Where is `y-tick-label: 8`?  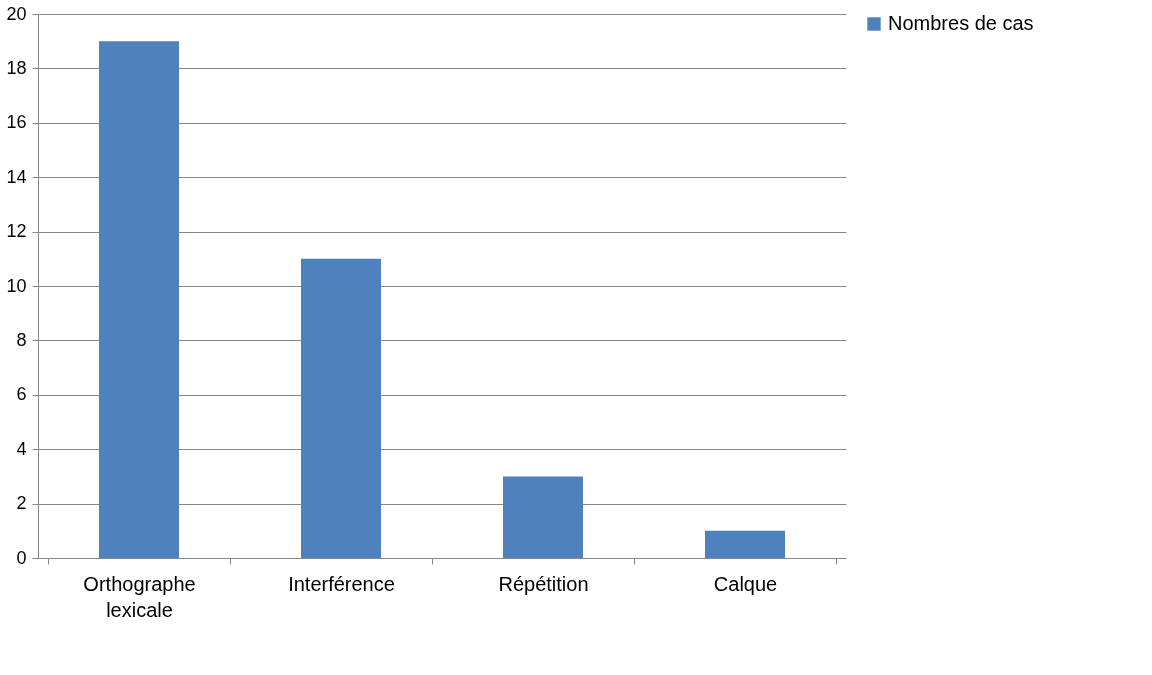
y-tick-label: 8 is located at coordinates (21, 339).